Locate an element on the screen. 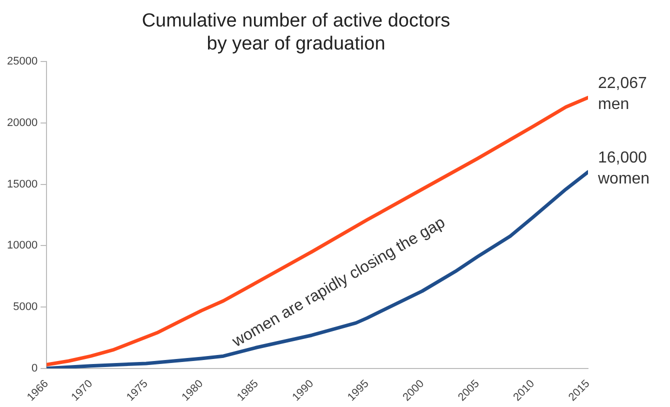 The height and width of the screenshot is (407, 670). y-tick-label: 10000 is located at coordinates (22, 246).